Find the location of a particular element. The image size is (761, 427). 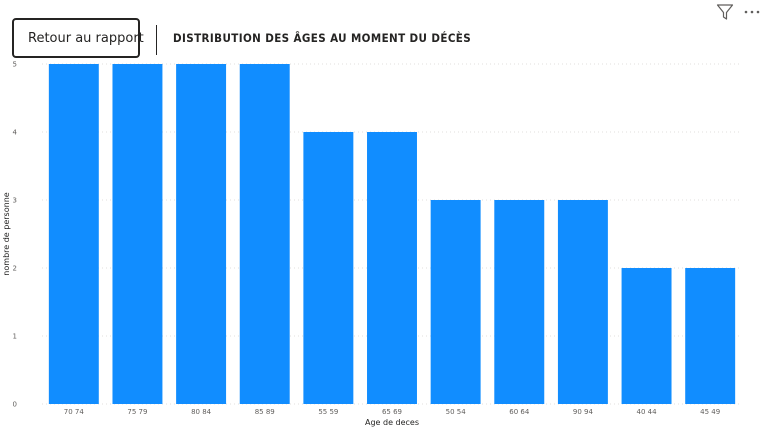

y-tick-label: 4 is located at coordinates (15, 133).